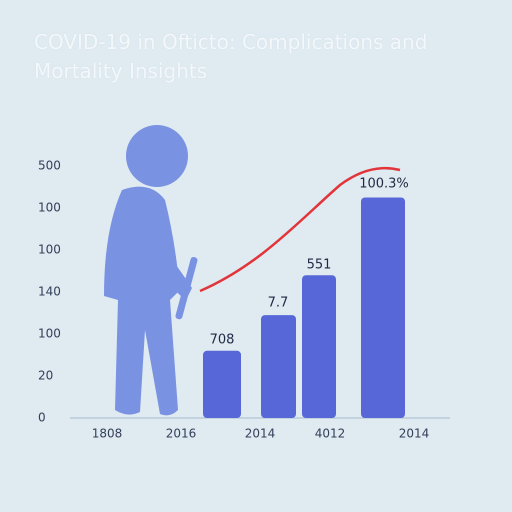 The height and width of the screenshot is (512, 512). I want to click on y-tick-label: 140, so click(49, 292).